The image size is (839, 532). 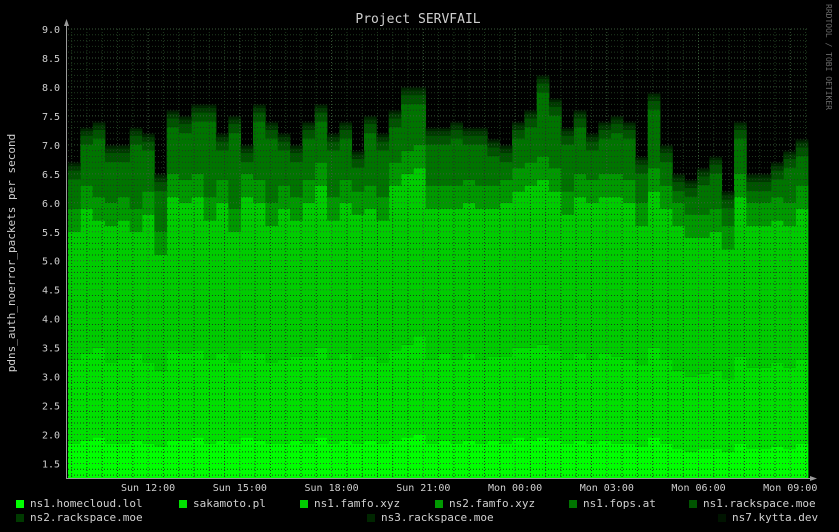 What do you see at coordinates (229, 503) in the screenshot?
I see `legend-label: sakamoto.pl` at bounding box center [229, 503].